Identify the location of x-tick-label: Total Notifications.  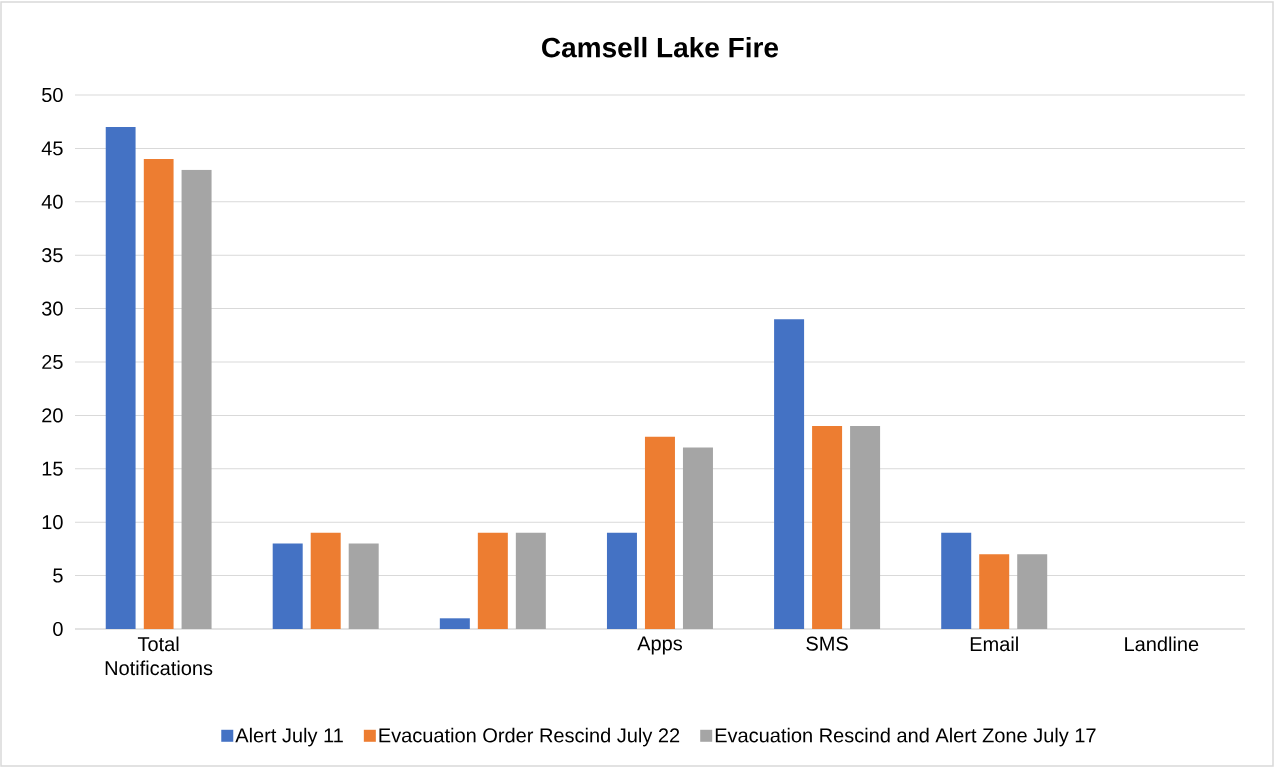
(159, 656).